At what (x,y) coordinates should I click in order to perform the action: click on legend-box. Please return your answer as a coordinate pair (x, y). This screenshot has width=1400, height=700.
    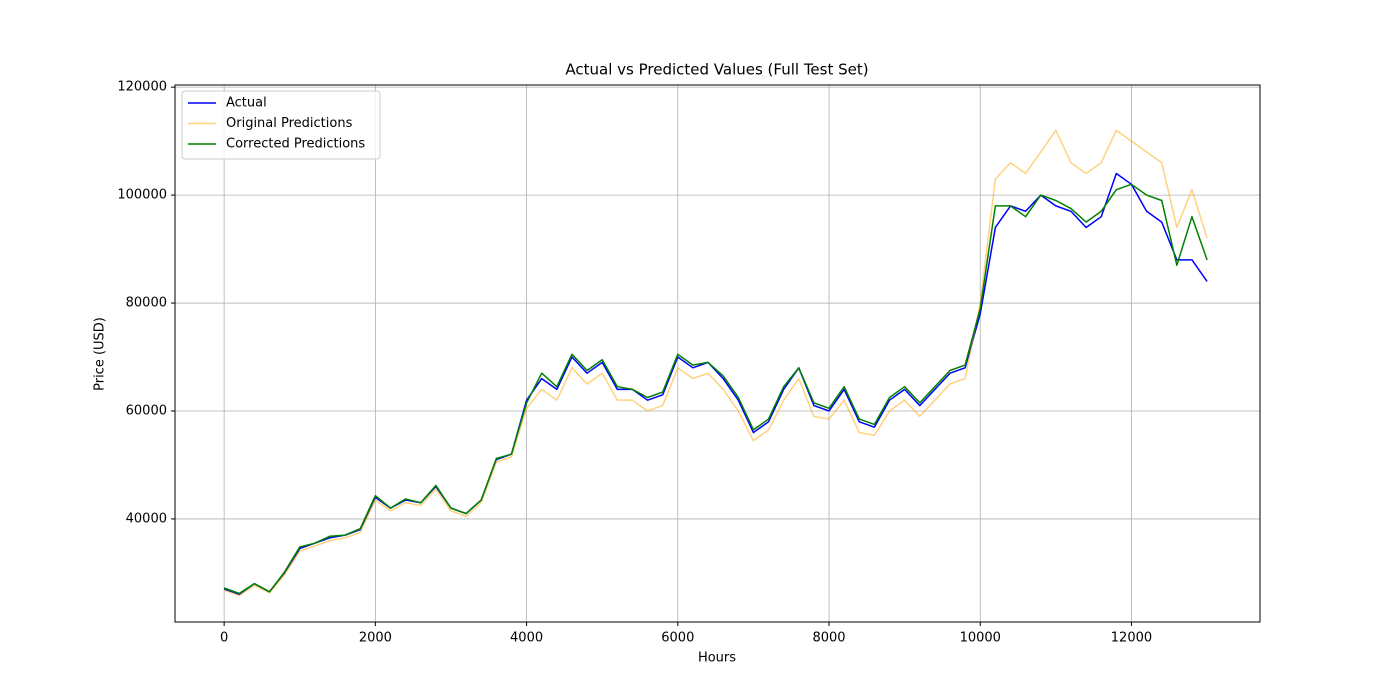
    Looking at the image, I should click on (281, 125).